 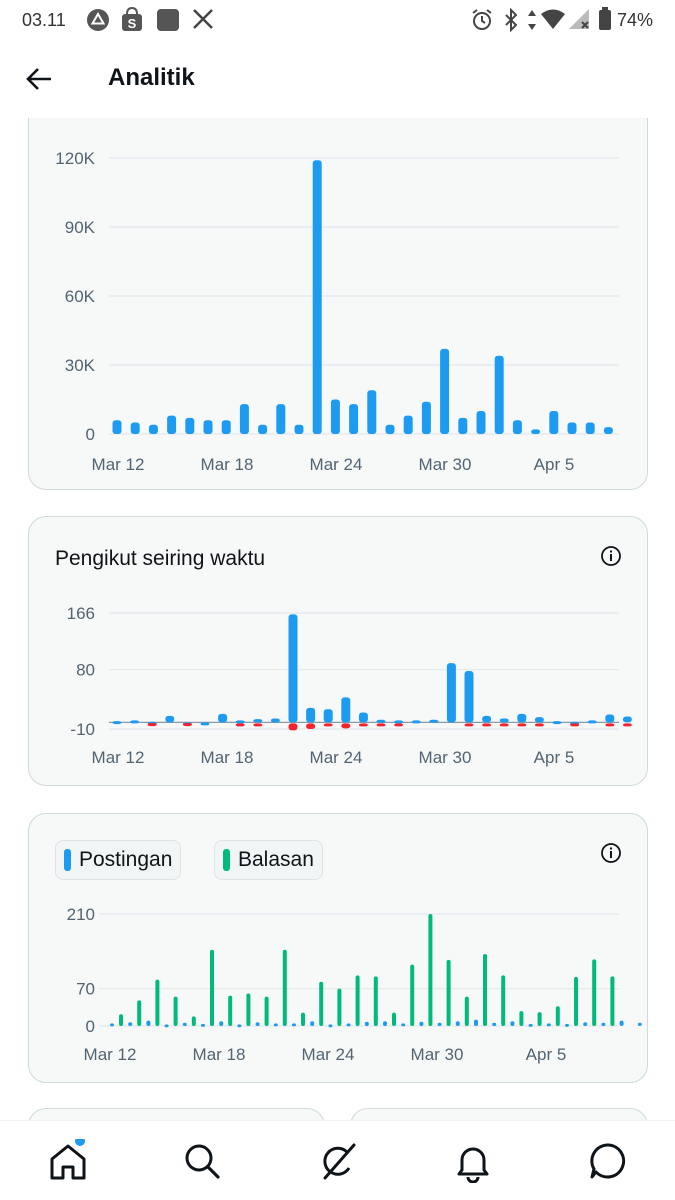 I want to click on y-tick-label: 90K, so click(x=80, y=227).